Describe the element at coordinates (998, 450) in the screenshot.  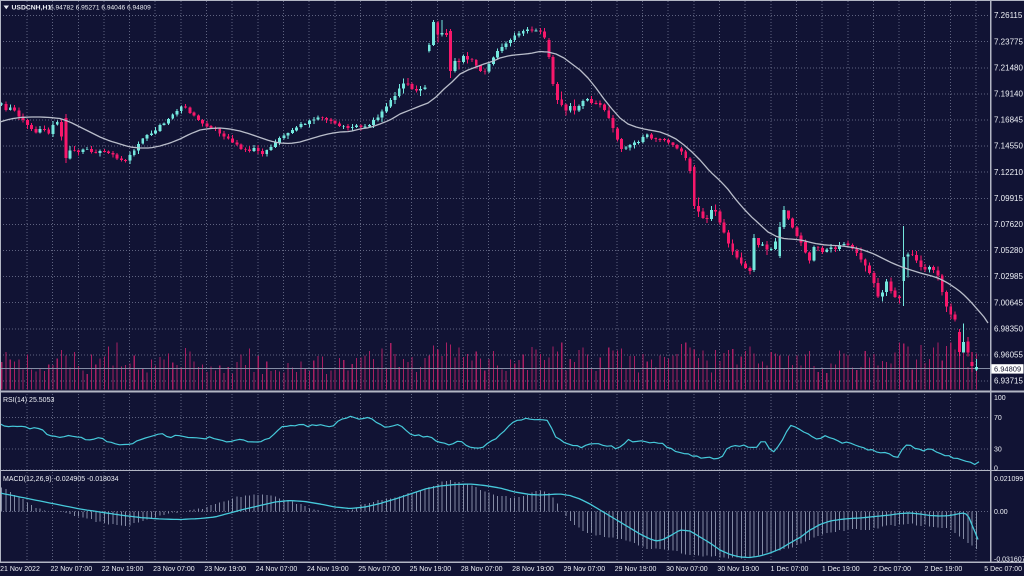
I see `svg-text: 30` at that location.